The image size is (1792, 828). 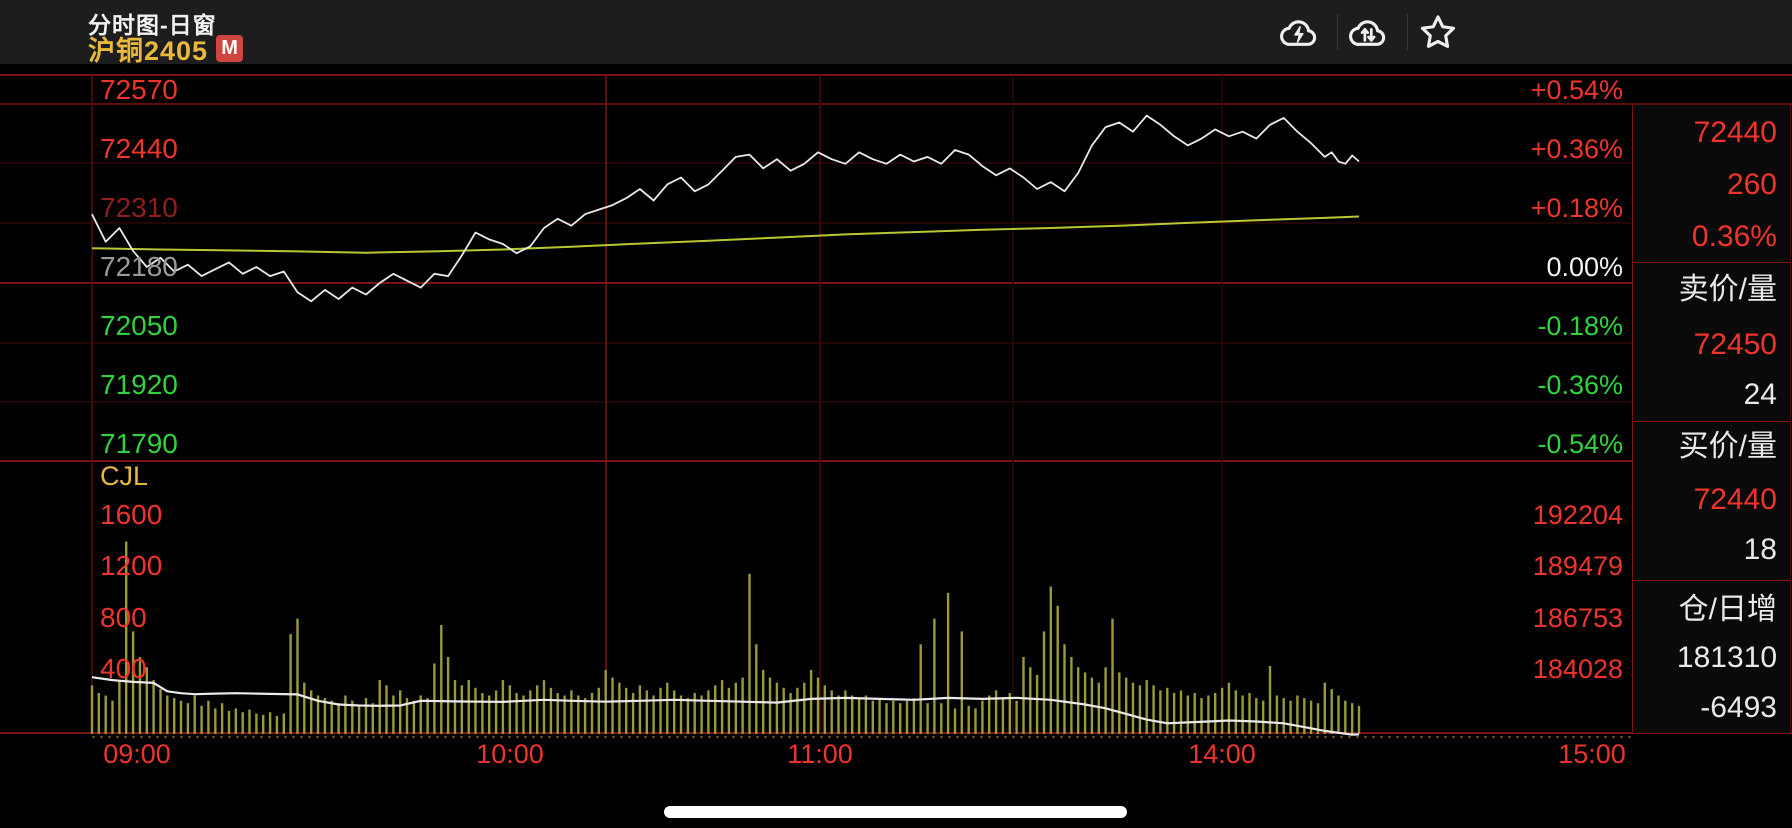 I want to click on page-title: 分时图-日窗, so click(x=152, y=25).